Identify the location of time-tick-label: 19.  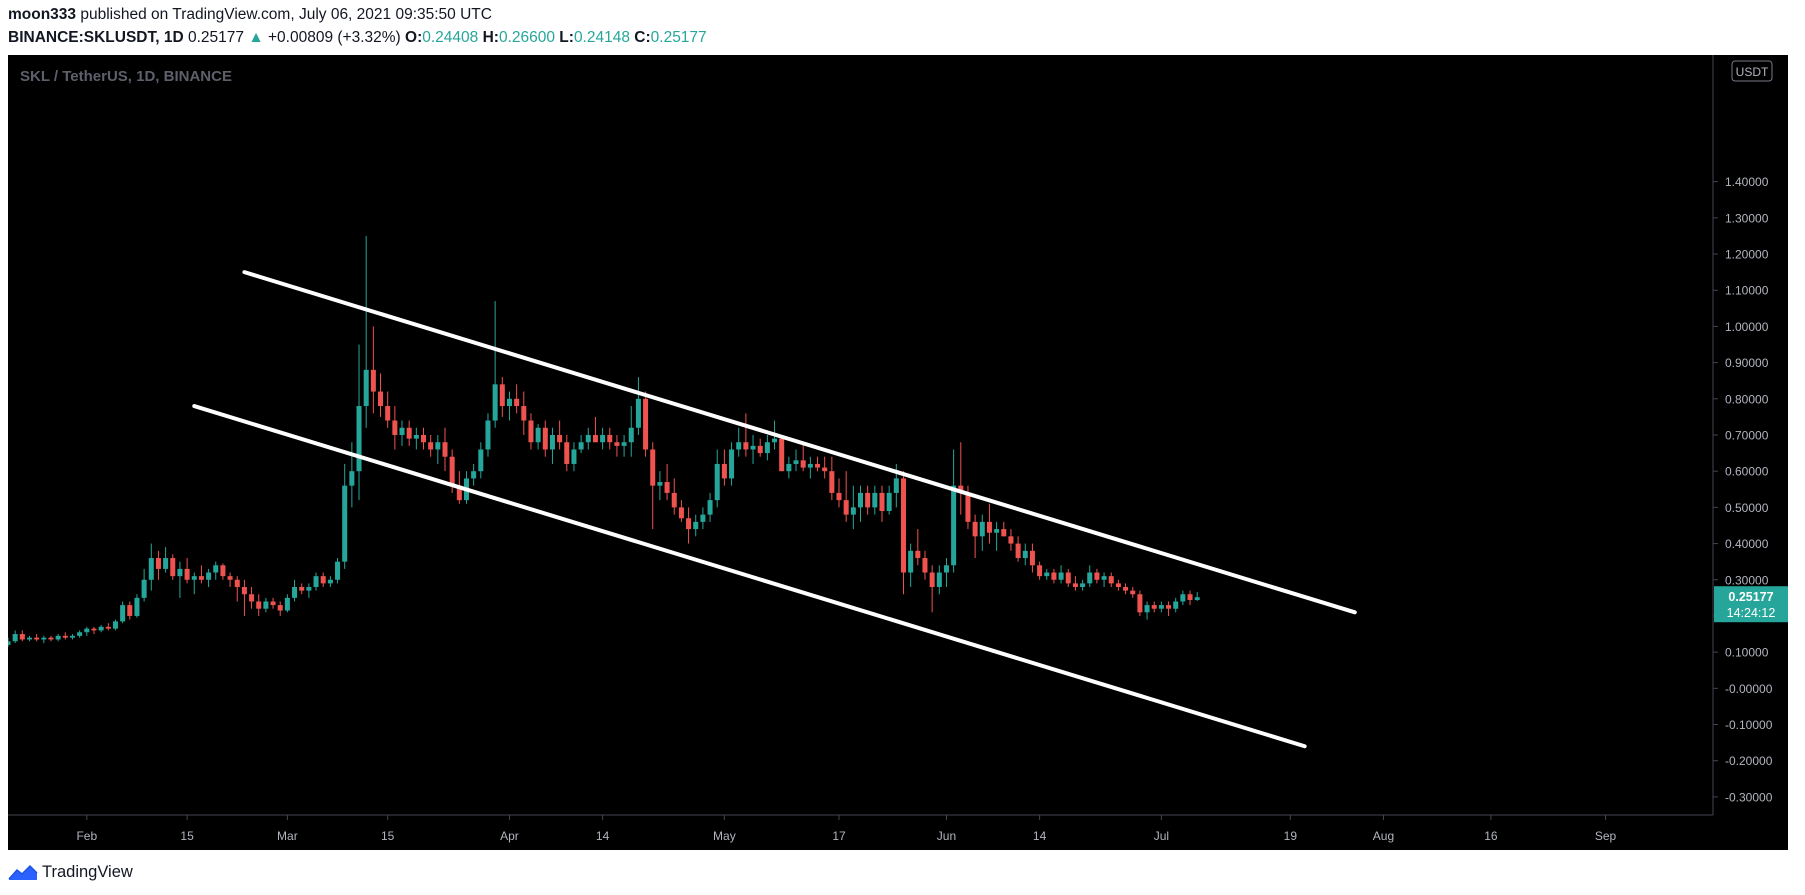
(1291, 836).